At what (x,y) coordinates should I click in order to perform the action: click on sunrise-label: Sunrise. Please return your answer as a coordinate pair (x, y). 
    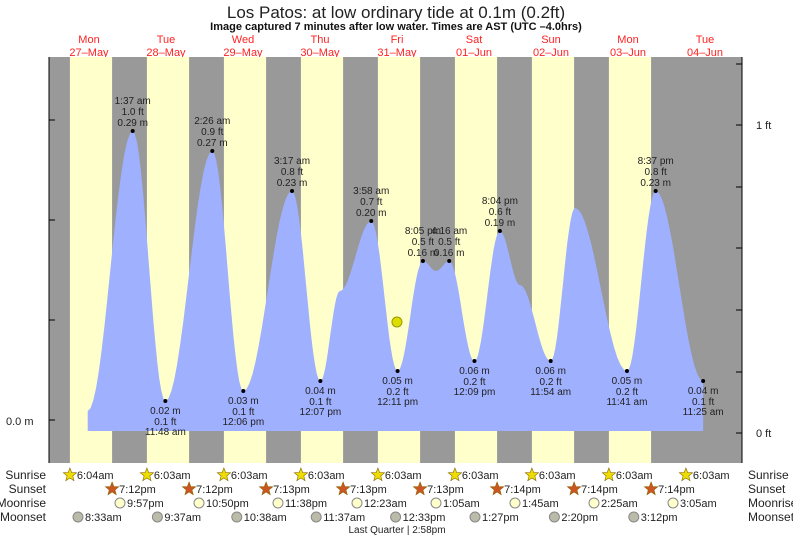
    Looking at the image, I should click on (25, 475).